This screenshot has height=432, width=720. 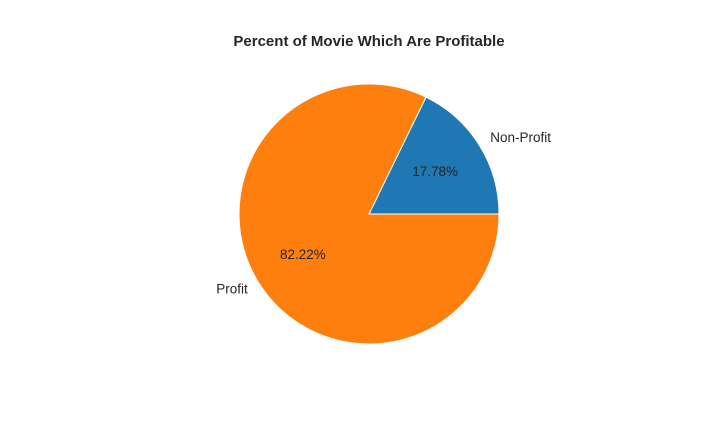 I want to click on chart-title: Percent of Movie Which Are Profitable, so click(x=368, y=41).